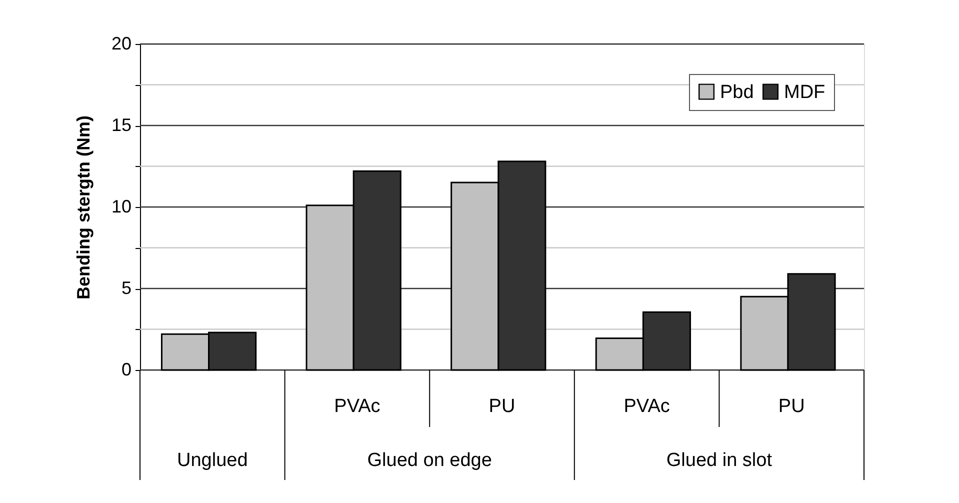  What do you see at coordinates (121, 125) in the screenshot?
I see `y-tick-label: 15` at bounding box center [121, 125].